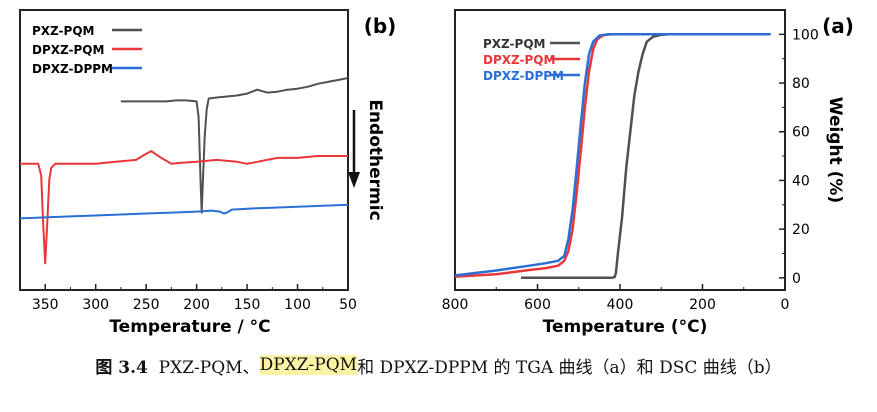 The height and width of the screenshot is (412, 877). I want to click on tga-legend-label: DPXZ-DPPM, so click(523, 76).